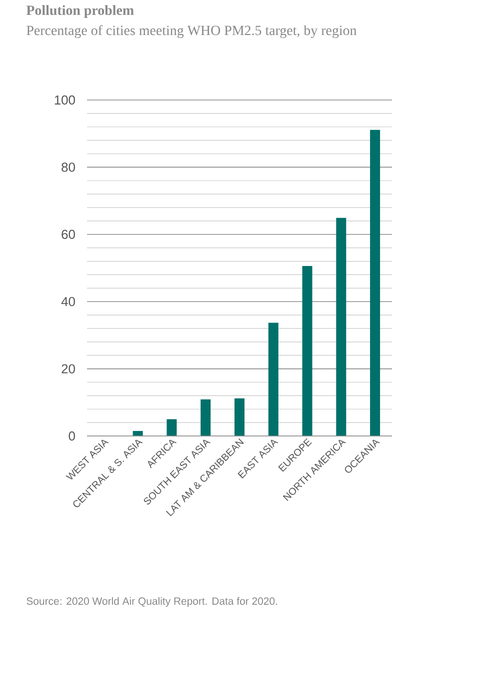 The width and height of the screenshot is (496, 687). Describe the element at coordinates (68, 301) in the screenshot. I see `y-tick-label: 40` at that location.